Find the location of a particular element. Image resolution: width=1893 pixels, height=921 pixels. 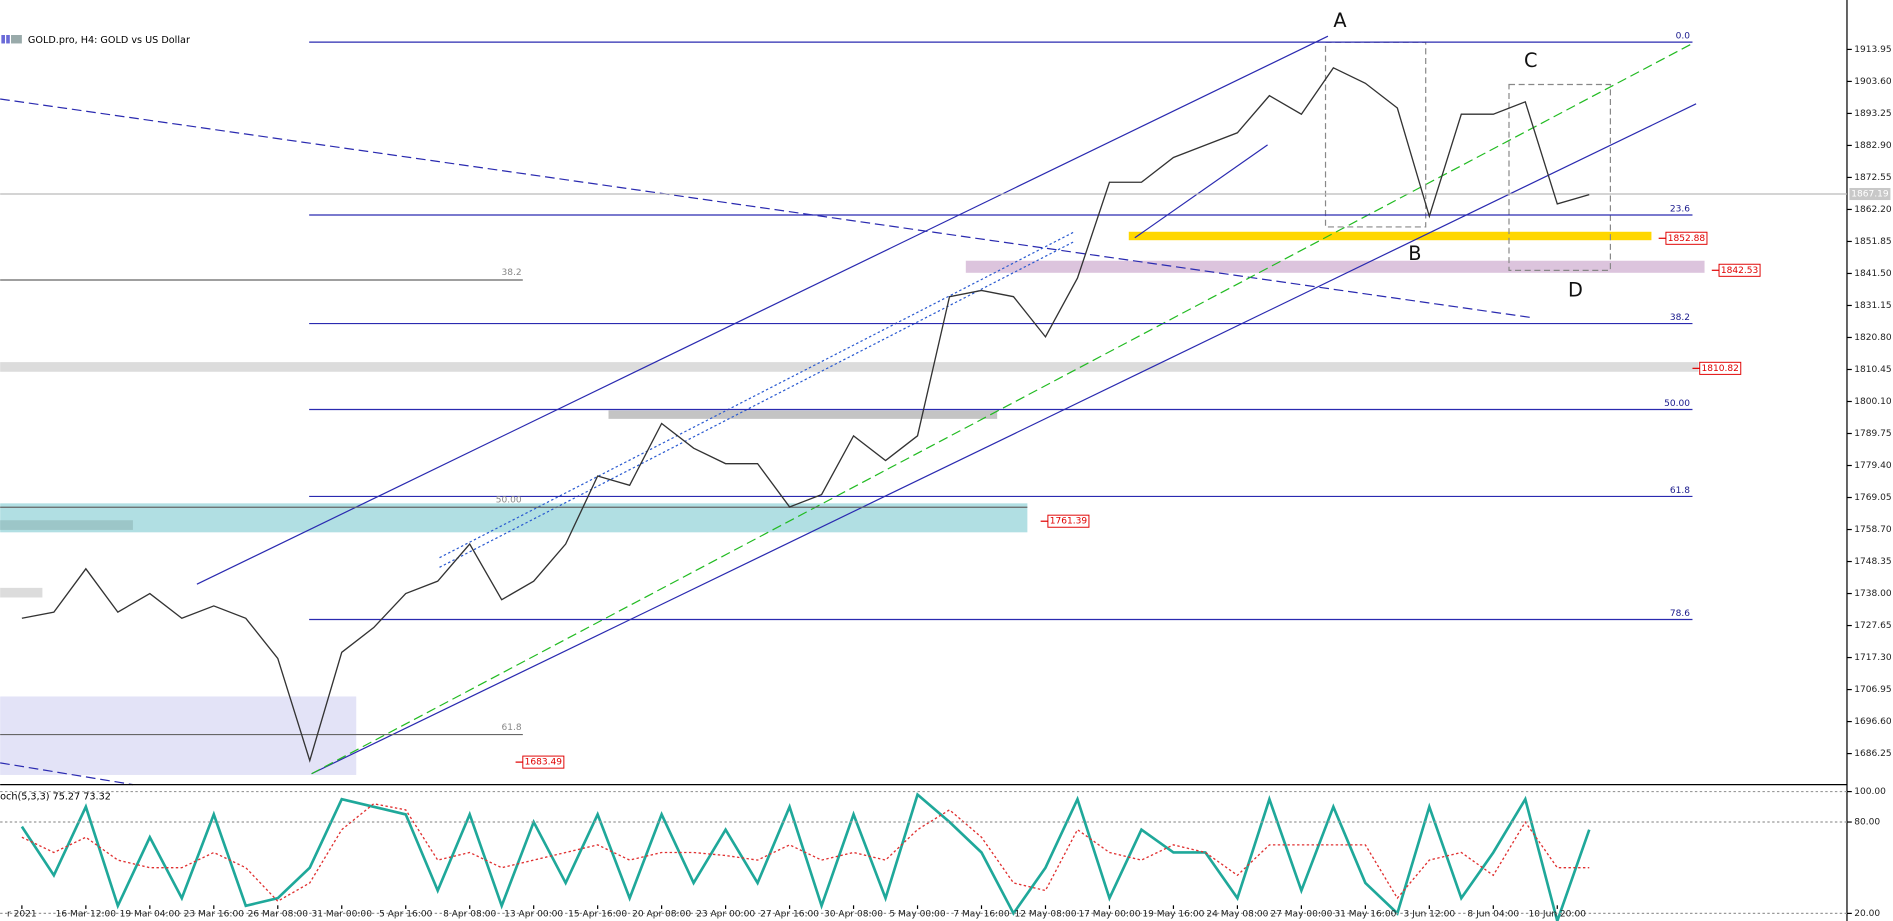

x-tick-label: 3 Jun 12:00 is located at coordinates (1429, 914).